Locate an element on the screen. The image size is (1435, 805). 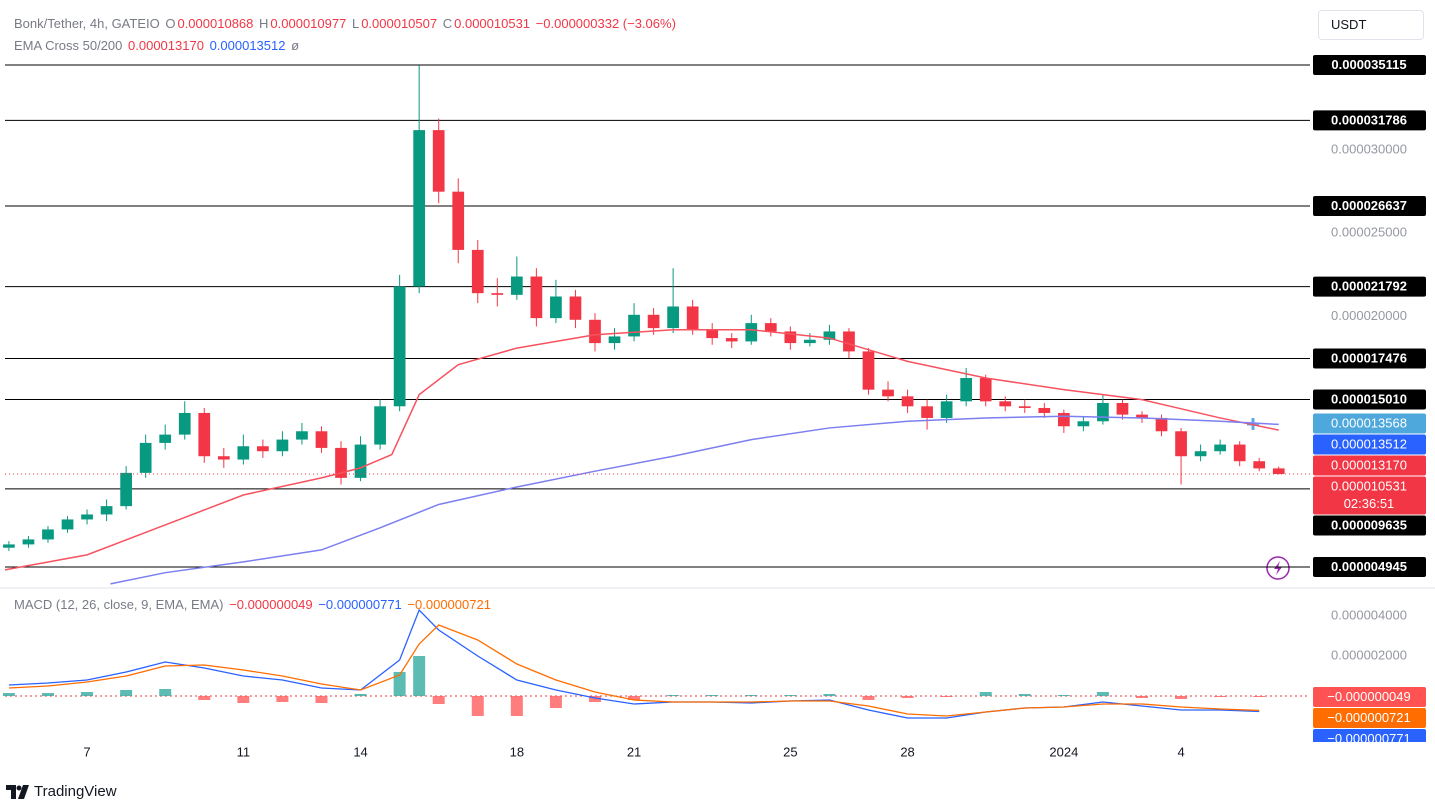
ohlc-letter: H is located at coordinates (264, 23).